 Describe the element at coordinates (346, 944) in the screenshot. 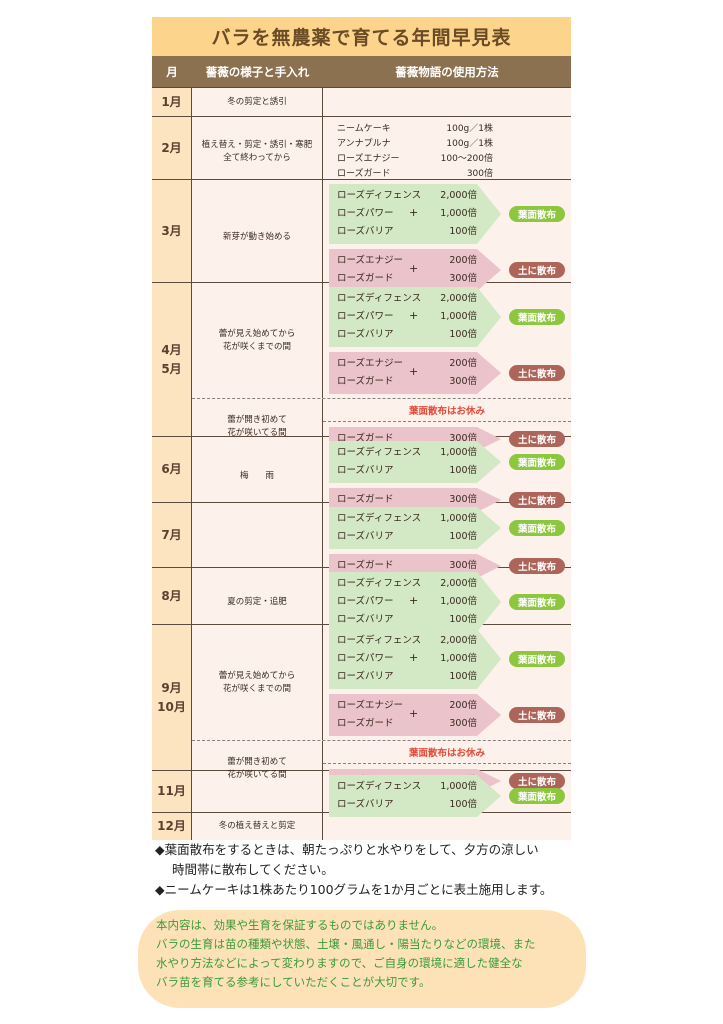

I see `disclaimer-line: バラの生育は苗の種類や状態、土壌・風通し・陽当たりなどの環境、また` at that location.